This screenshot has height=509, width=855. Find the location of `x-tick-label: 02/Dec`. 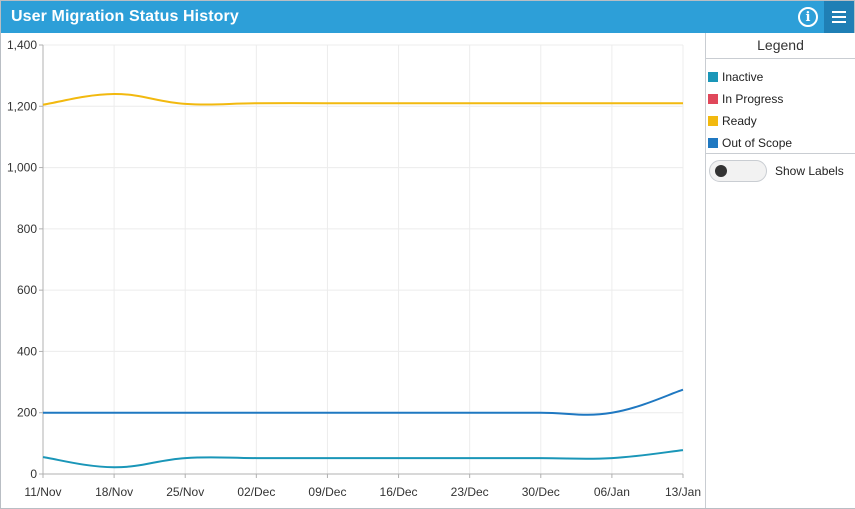

x-tick-label: 02/Dec is located at coordinates (256, 492).